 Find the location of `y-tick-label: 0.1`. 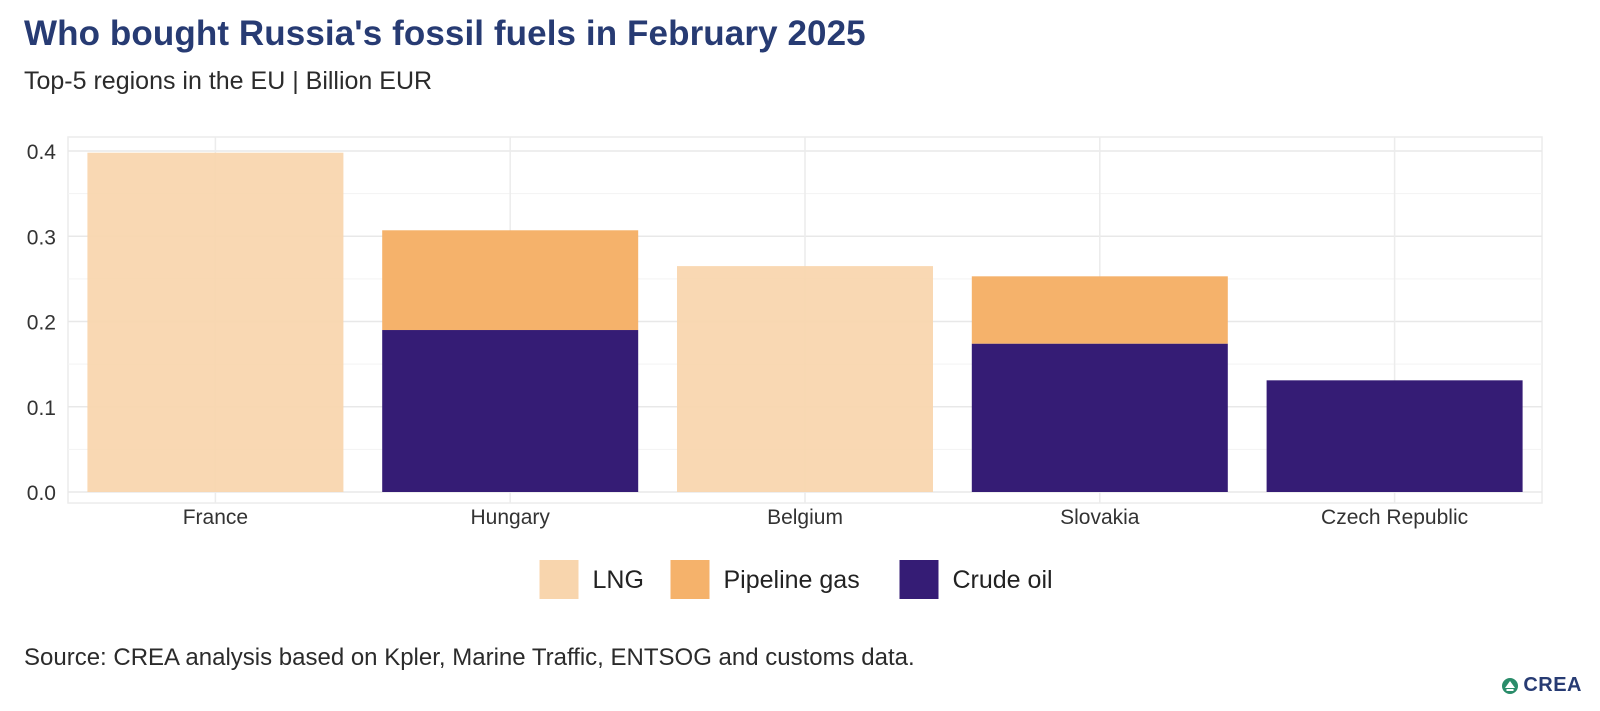

y-tick-label: 0.1 is located at coordinates (41, 408).